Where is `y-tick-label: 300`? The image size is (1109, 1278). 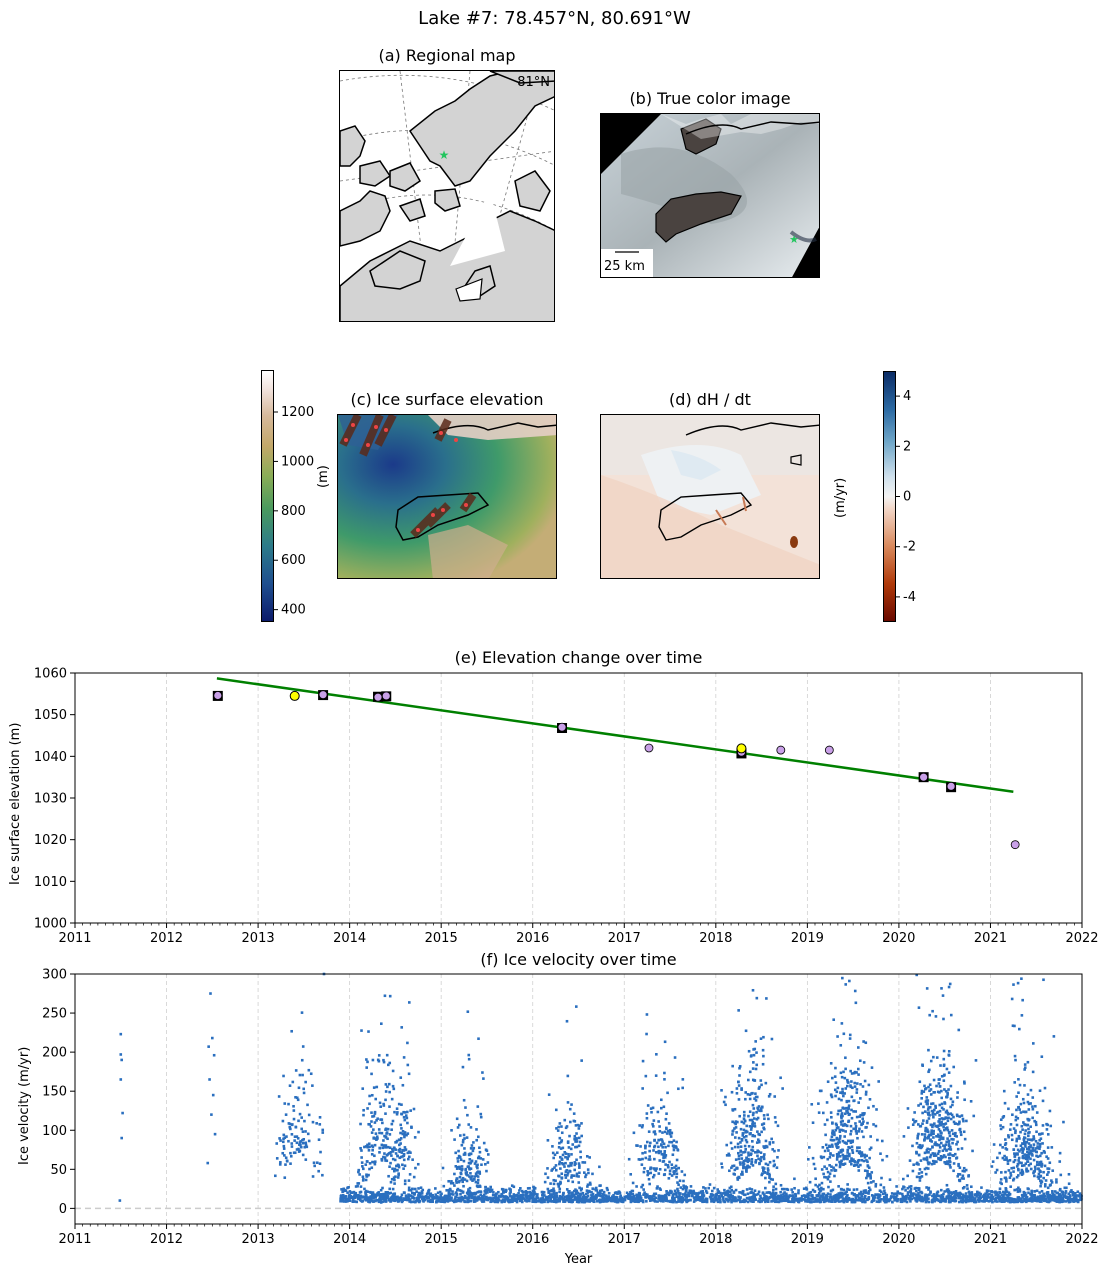 y-tick-label: 300 is located at coordinates (54, 975).